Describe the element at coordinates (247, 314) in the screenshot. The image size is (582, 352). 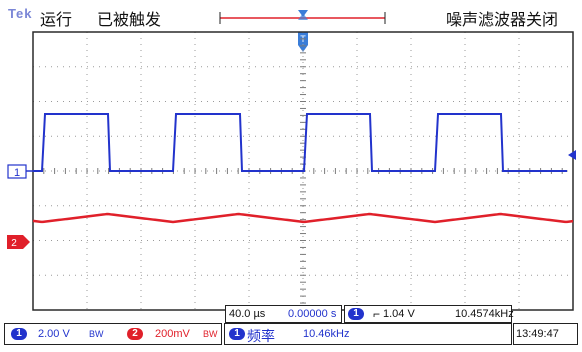
I see `time-per-div-value: 40.0 µs` at that location.